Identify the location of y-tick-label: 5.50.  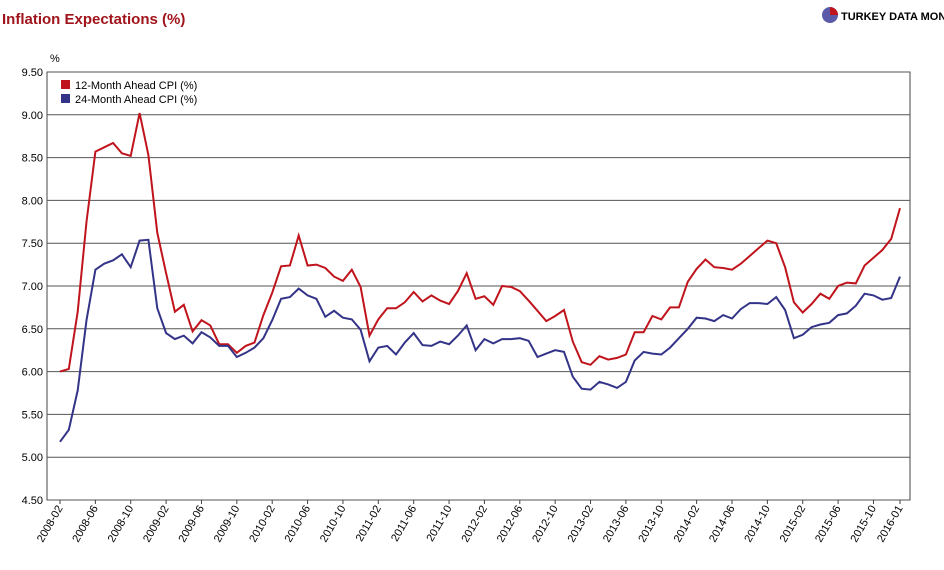
(32, 415).